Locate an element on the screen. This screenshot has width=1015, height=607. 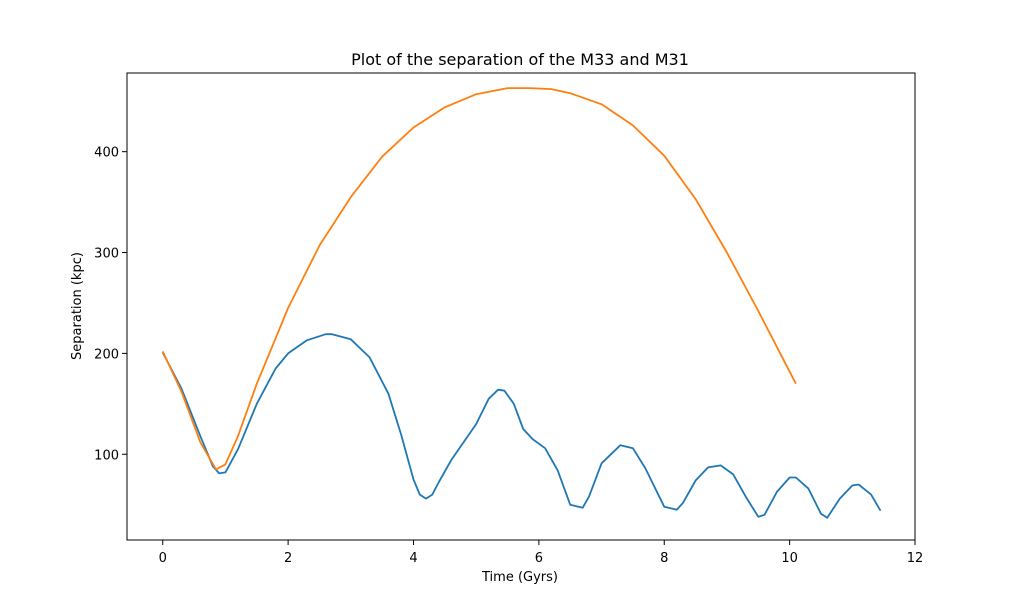
y-tick-label: 100 is located at coordinates (106, 455).